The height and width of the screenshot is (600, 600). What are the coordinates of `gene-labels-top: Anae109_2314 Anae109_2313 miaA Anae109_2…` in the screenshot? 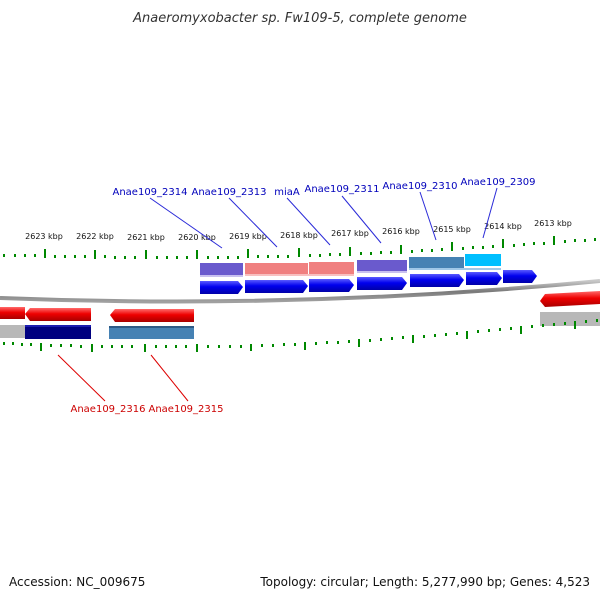 It's located at (324, 187).